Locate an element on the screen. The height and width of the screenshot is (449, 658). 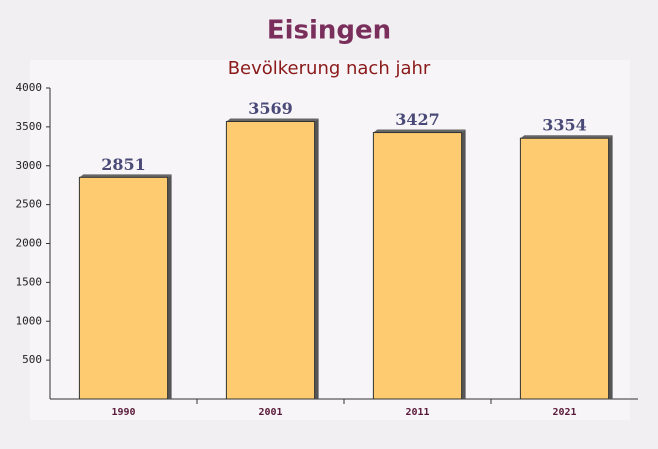
y-tick-label: 1000 is located at coordinates (29, 320).